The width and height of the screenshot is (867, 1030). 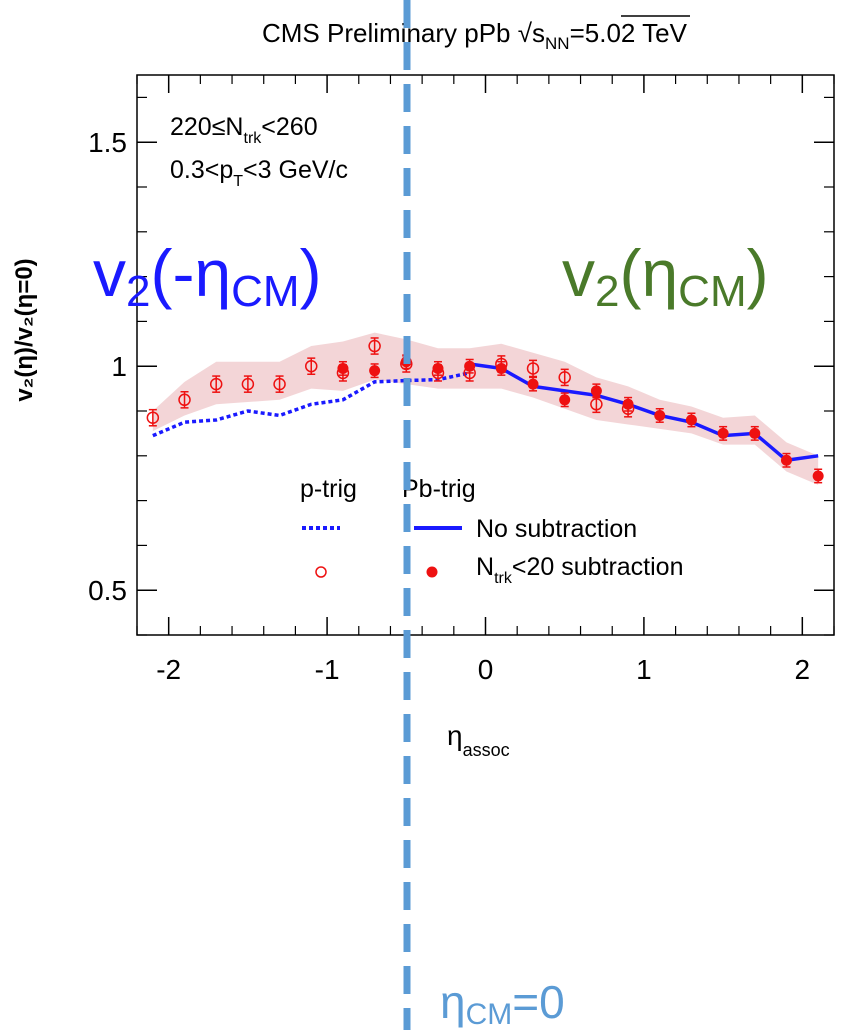 I want to click on legend-header-pbtrig: Pb-trig, so click(x=439, y=489).